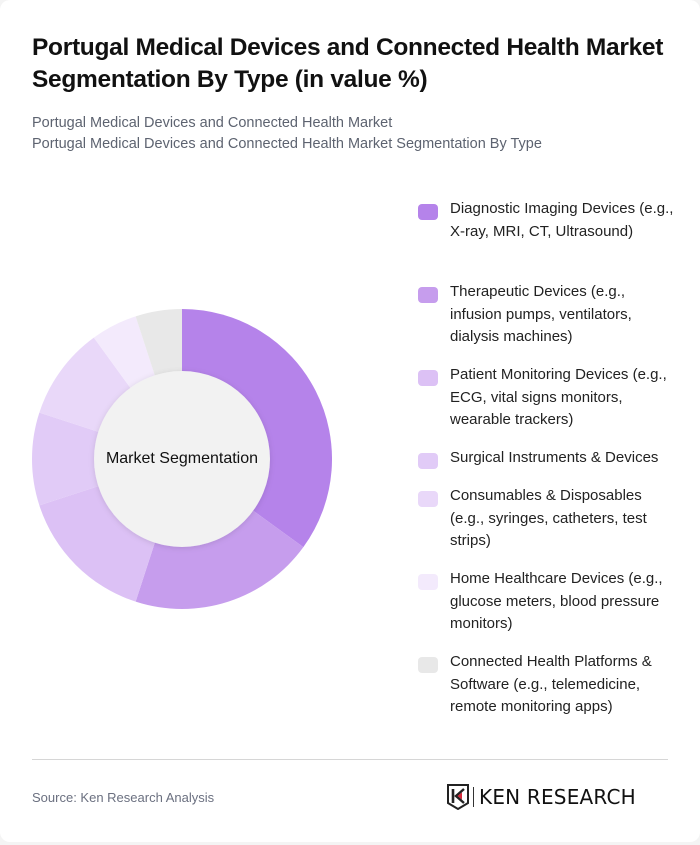 The height and width of the screenshot is (845, 700). I want to click on ken-research-logo: KEN RESEARCH, so click(541, 797).